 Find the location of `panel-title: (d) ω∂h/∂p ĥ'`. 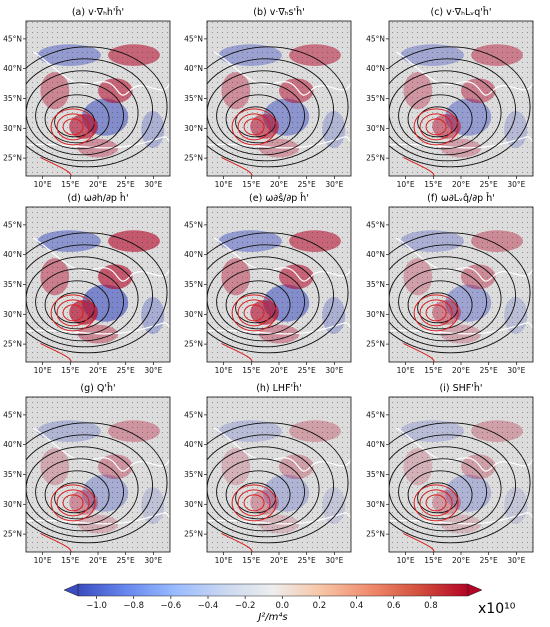

panel-title: (d) ω∂h/∂p ĥ' is located at coordinates (97, 198).